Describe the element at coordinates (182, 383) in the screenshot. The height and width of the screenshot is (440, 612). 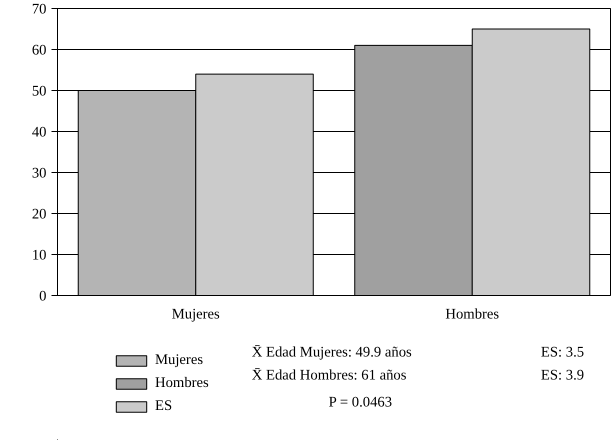
I see `legend-label: Hombres` at that location.